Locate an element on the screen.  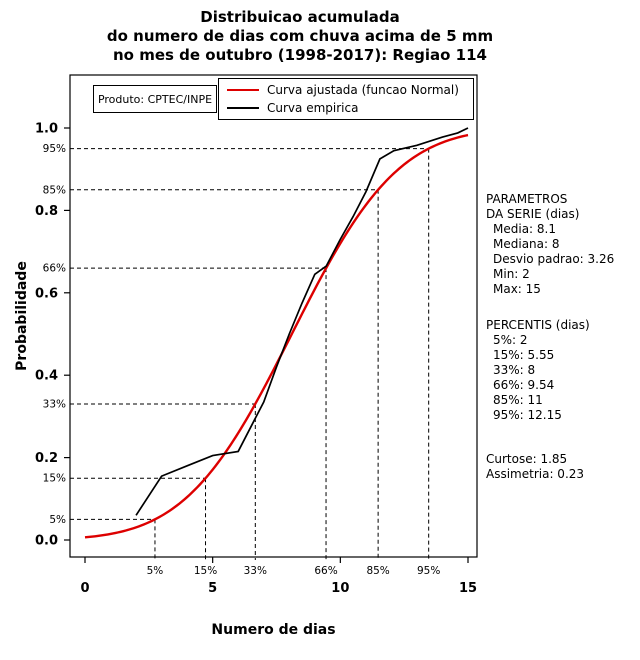
percentis-title: PERCENTIS (dias) is located at coordinates (538, 325).